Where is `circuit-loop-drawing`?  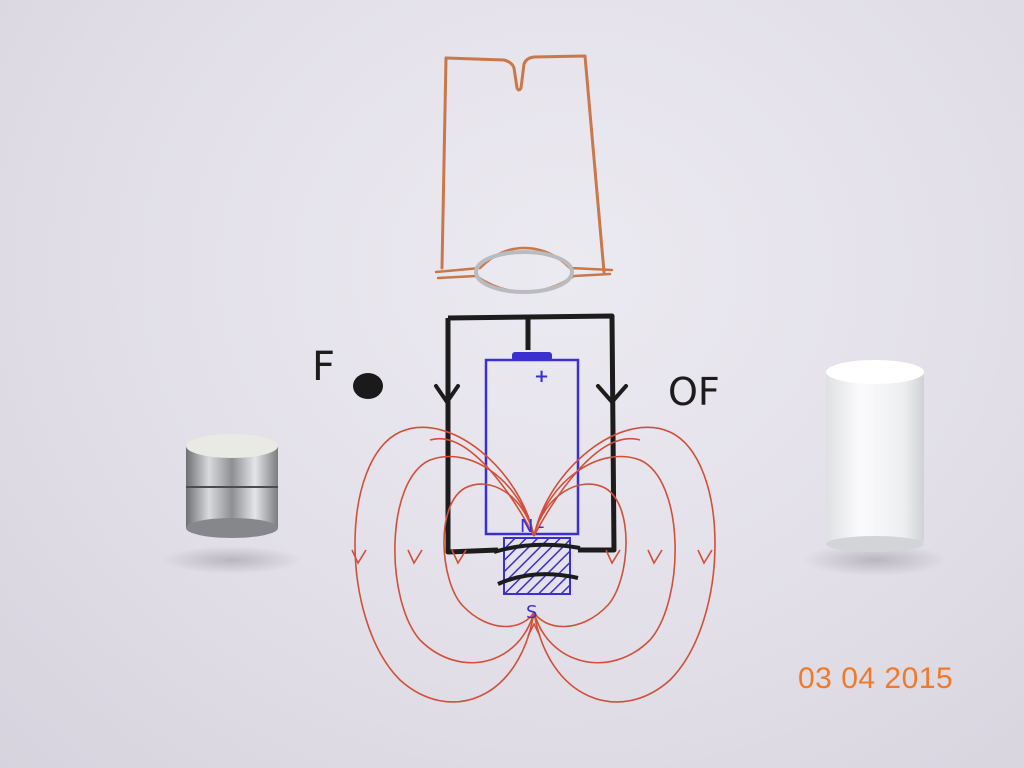
circuit-loop-drawing is located at coordinates (531, 434).